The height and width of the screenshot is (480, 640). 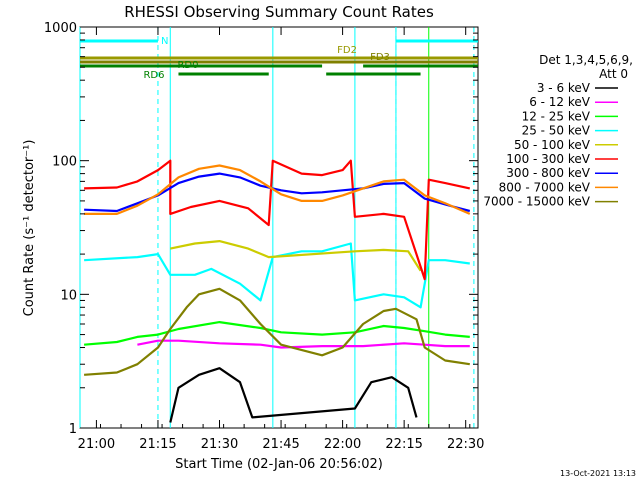 What do you see at coordinates (564, 88) in the screenshot?
I see `legend-label-0: 3 - 6 keV` at bounding box center [564, 88].